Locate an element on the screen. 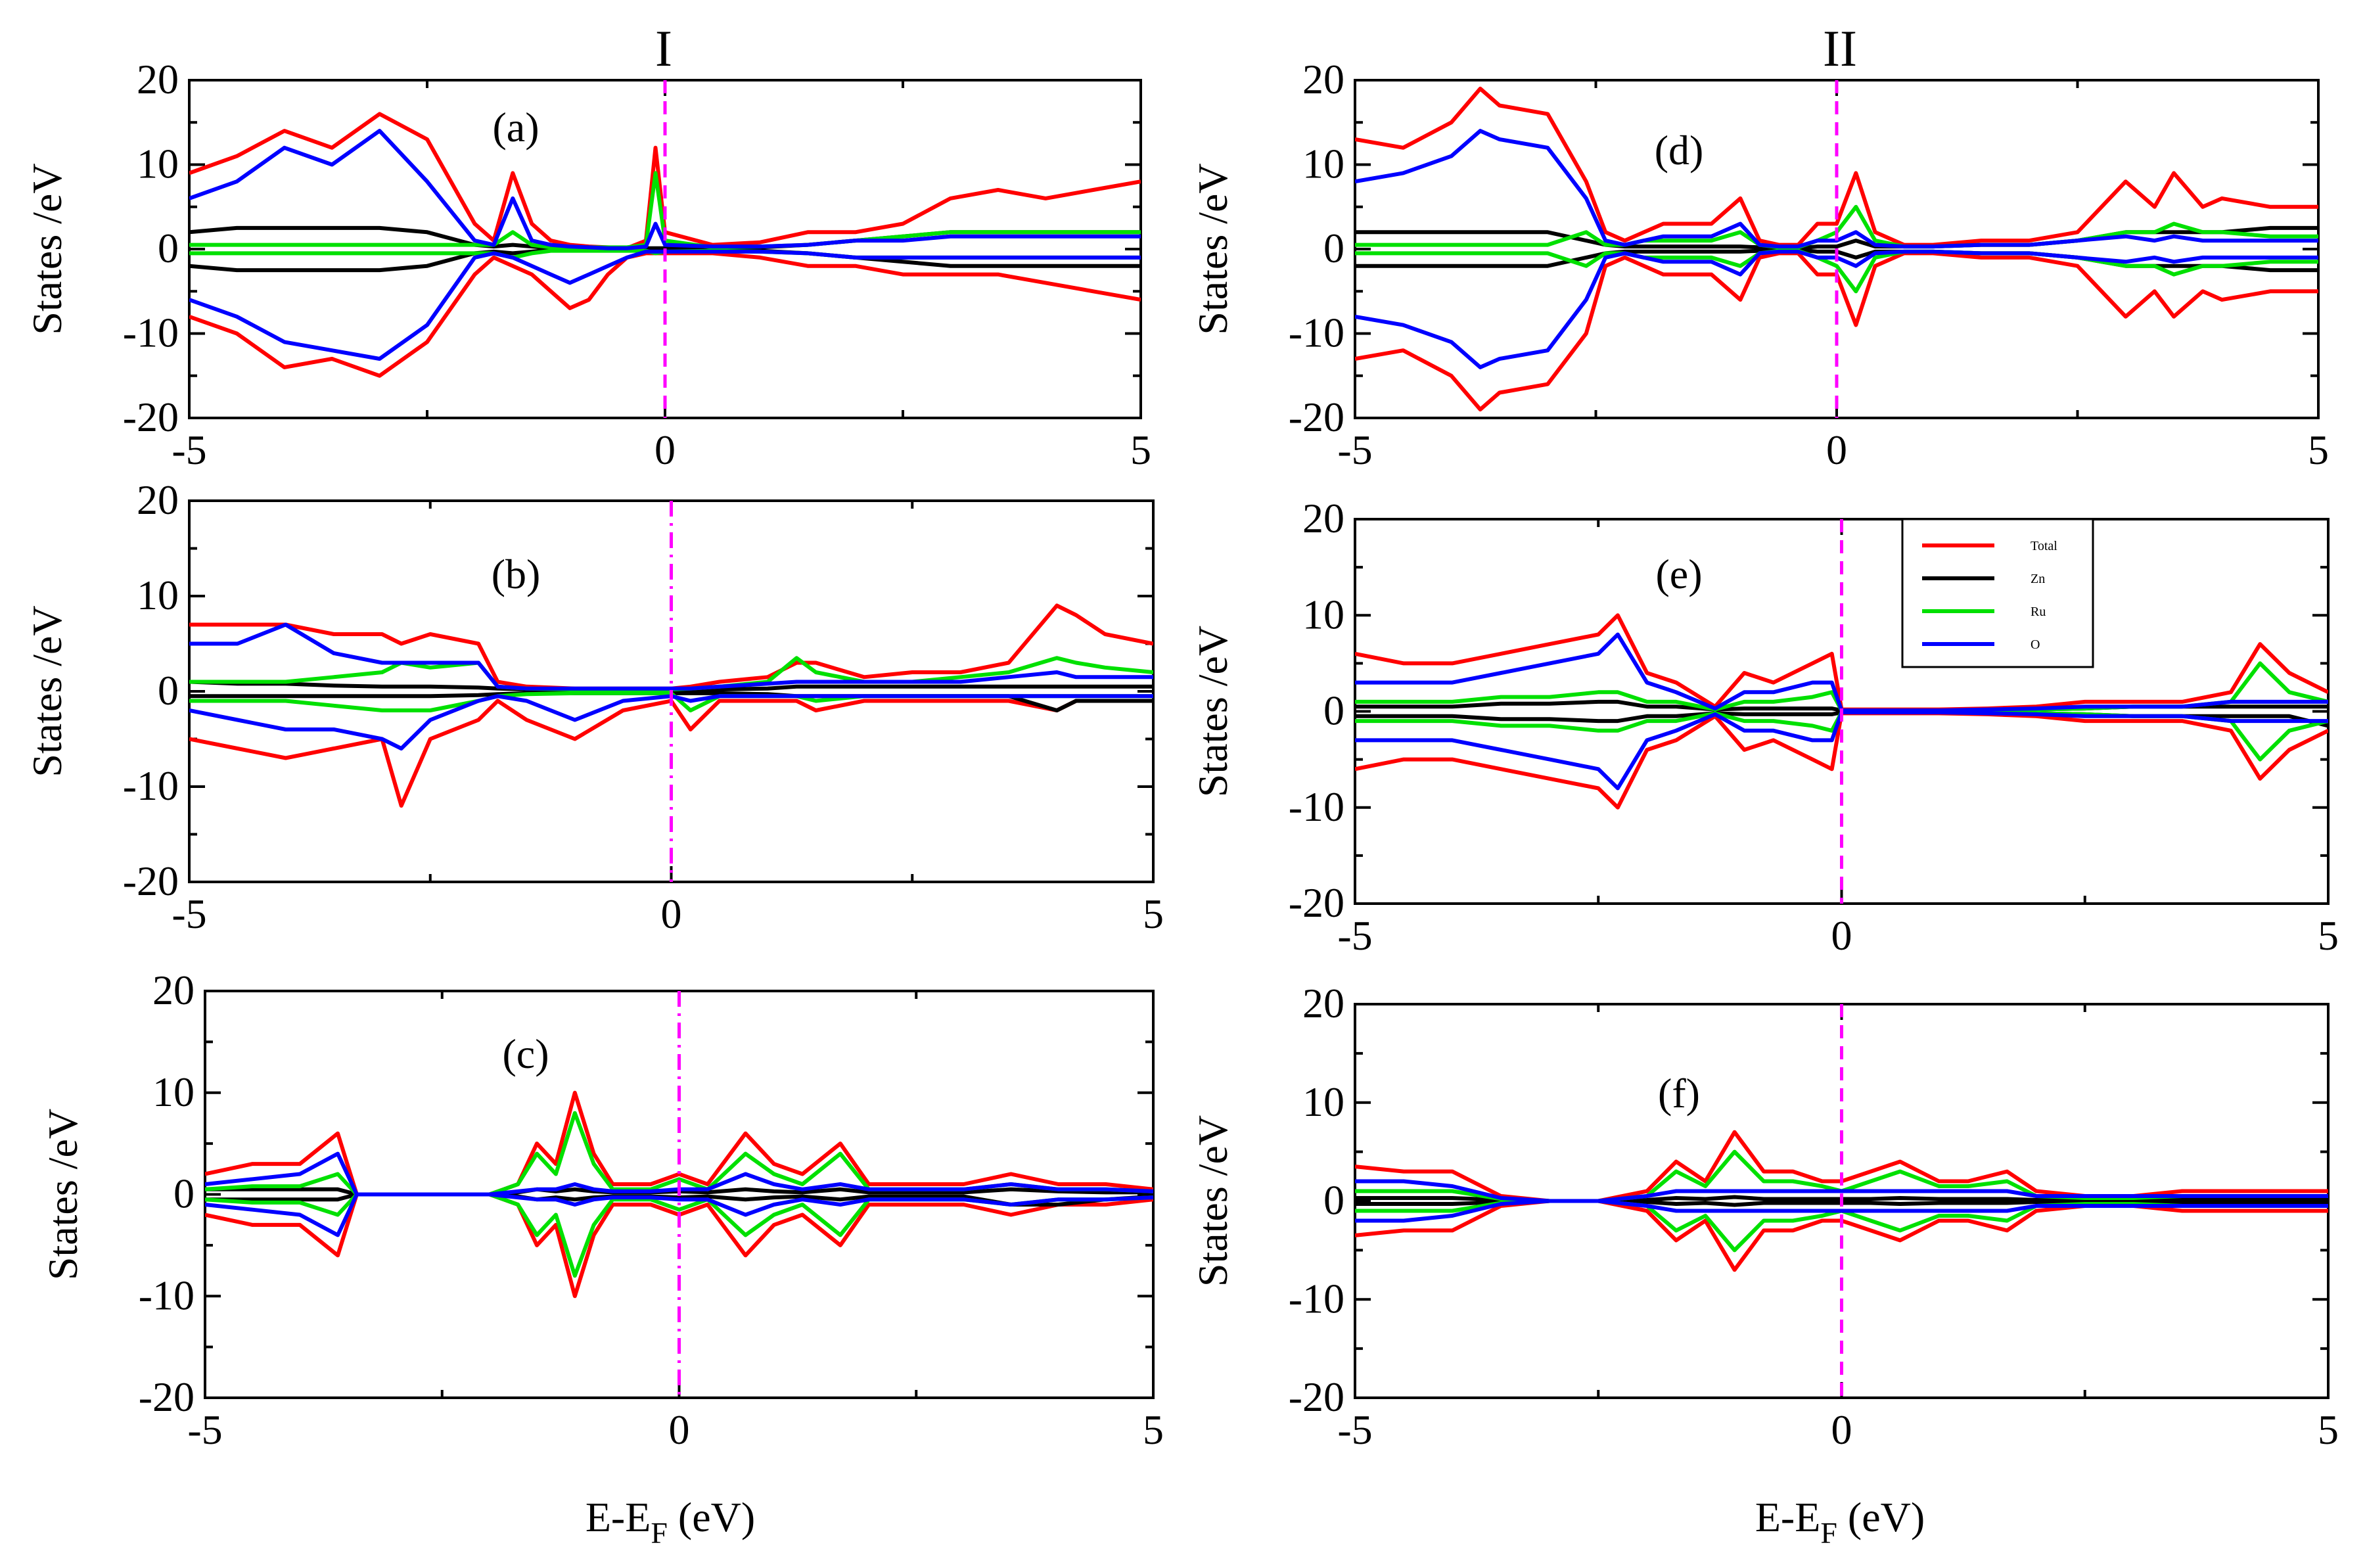 The width and height of the screenshot is (2365, 1568). dos-panel: -20 -10 0 10 20 -5 0 5 States /eV (c) is located at coordinates (601, 1210).